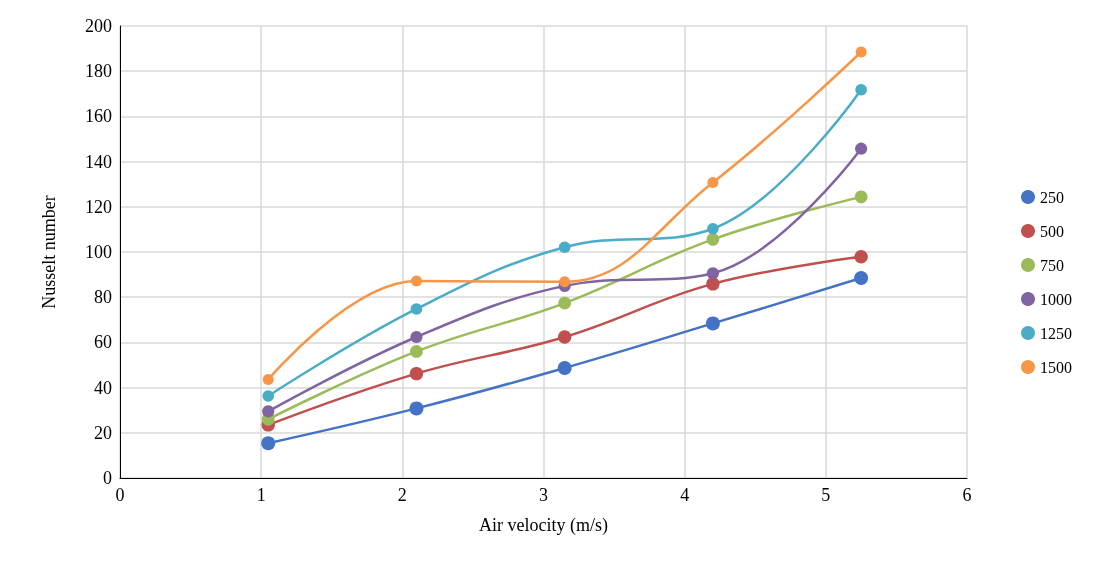 This screenshot has width=1095, height=564. I want to click on y-tick-label: 100, so click(98, 252).